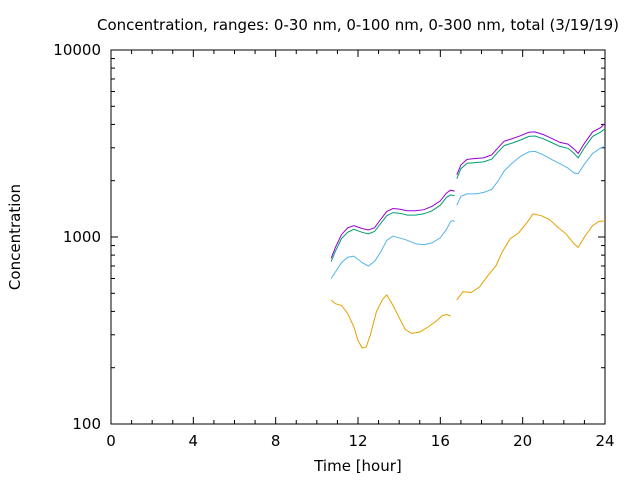 This screenshot has width=640, height=480. Describe the element at coordinates (194, 441) in the screenshot. I see `x-tick-label: 4` at that location.